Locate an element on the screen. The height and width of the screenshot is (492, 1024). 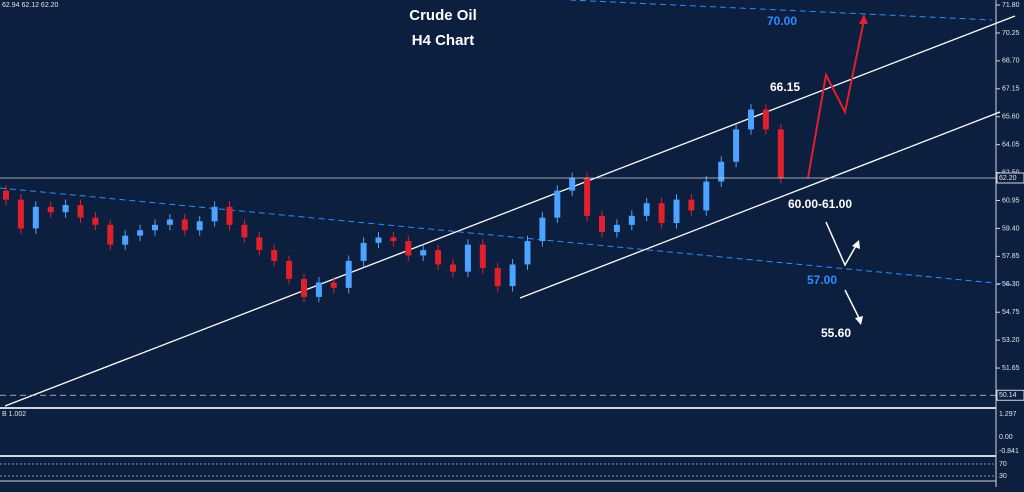
annotation: 66.15 is located at coordinates (785, 87).